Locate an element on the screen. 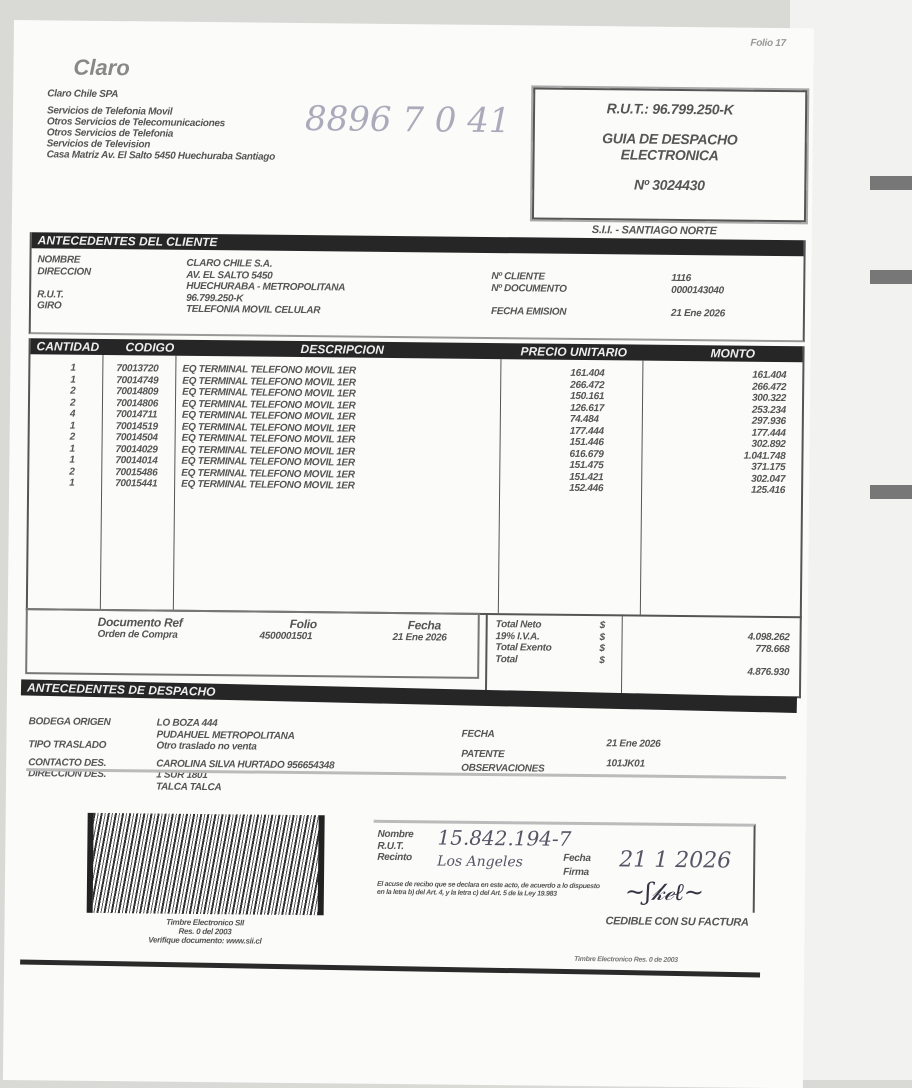 The image size is (912, 1088). ref-header: Folio is located at coordinates (303, 624).